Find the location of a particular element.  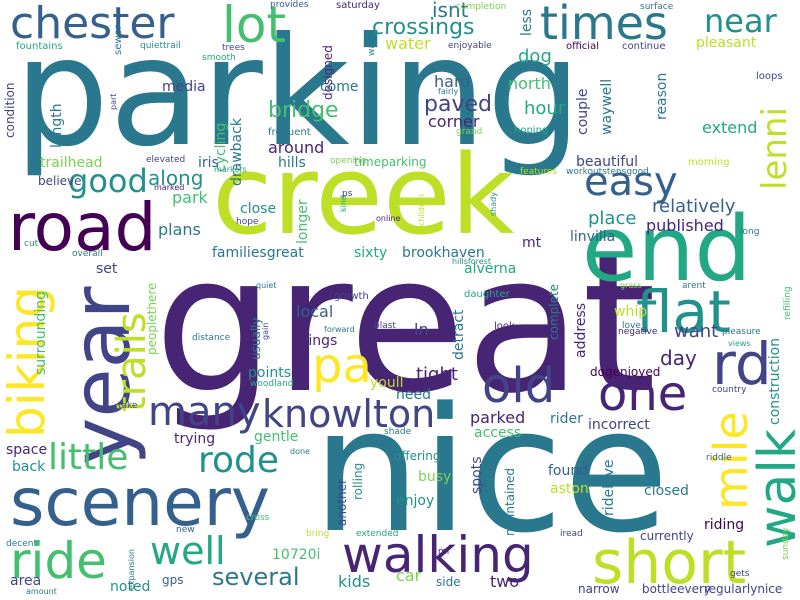

word-elevated: elevated is located at coordinates (166, 160).